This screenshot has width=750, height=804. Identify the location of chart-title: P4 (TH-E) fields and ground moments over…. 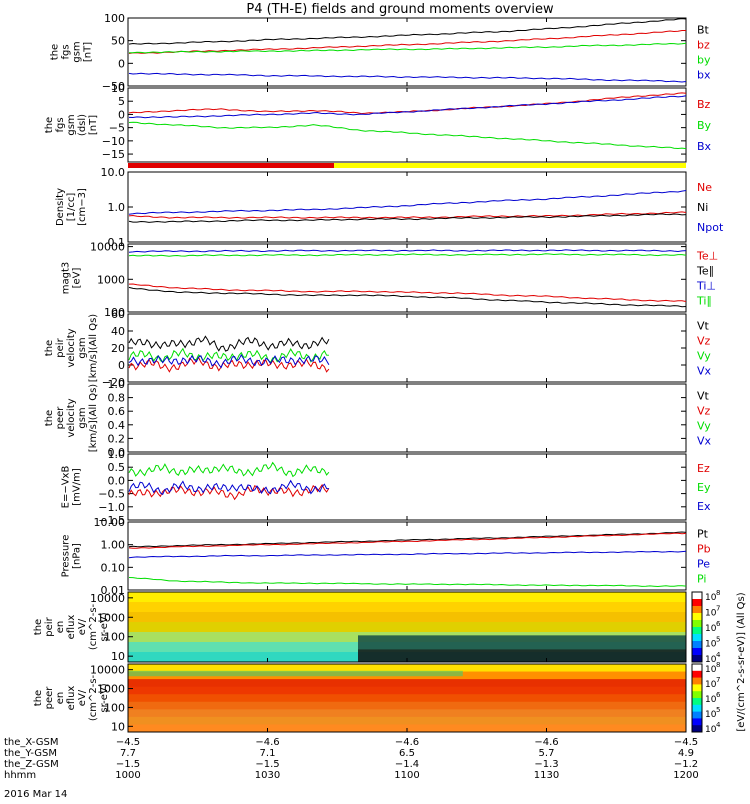
(400, 9).